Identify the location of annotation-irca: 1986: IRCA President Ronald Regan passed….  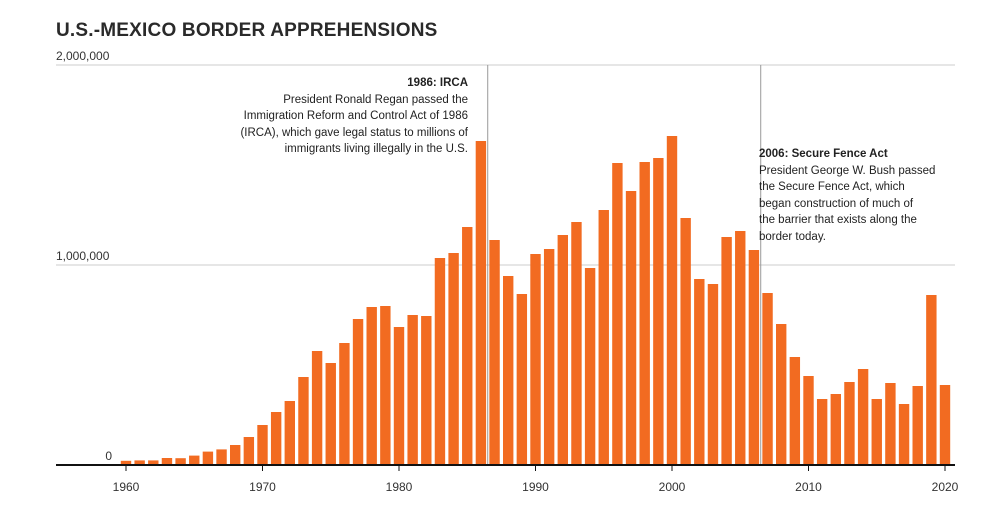
(334, 116).